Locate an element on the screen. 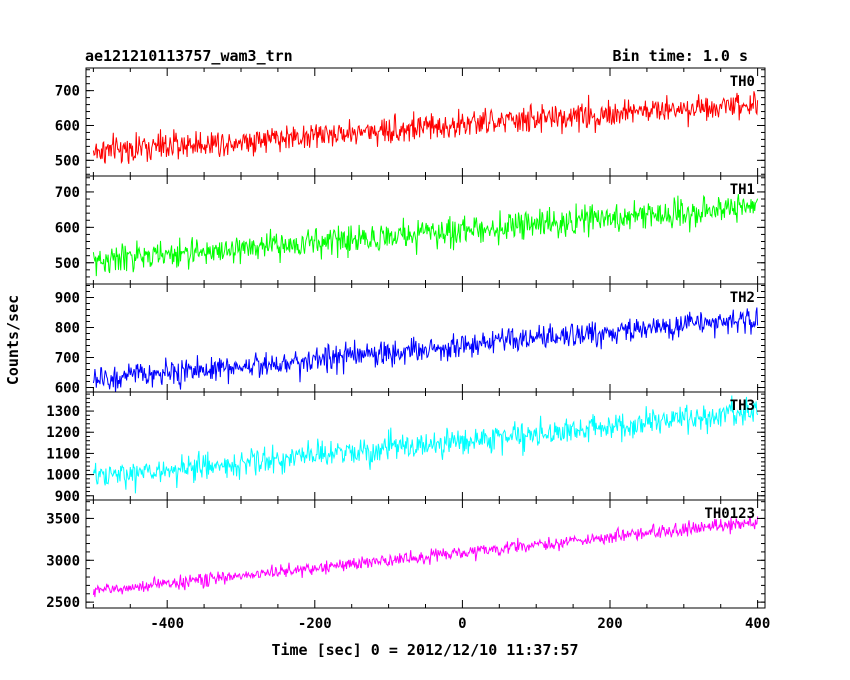  y-tick-label-th0: 700 is located at coordinates (67, 92).